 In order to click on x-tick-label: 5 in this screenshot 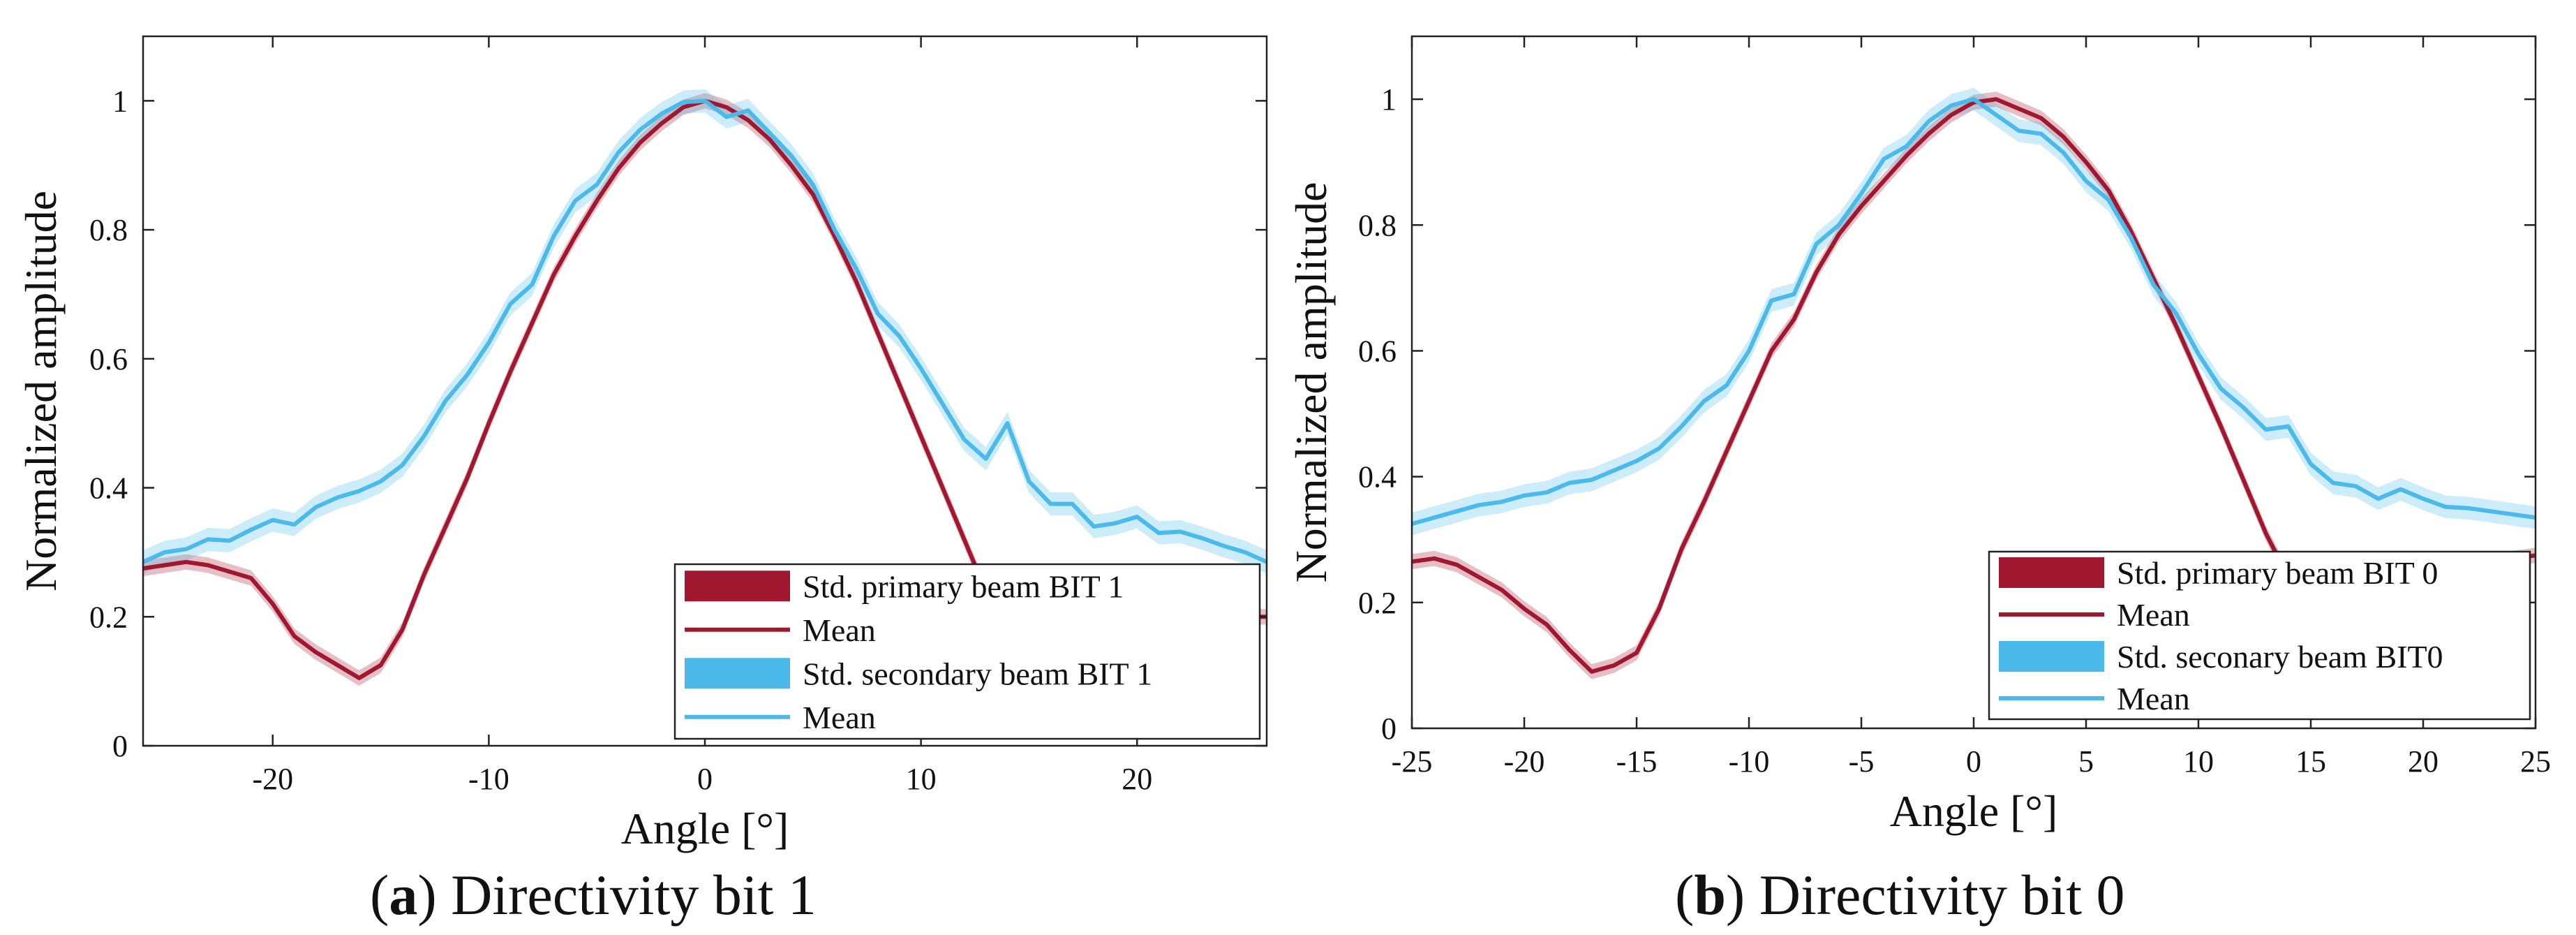, I will do `click(2086, 761)`.